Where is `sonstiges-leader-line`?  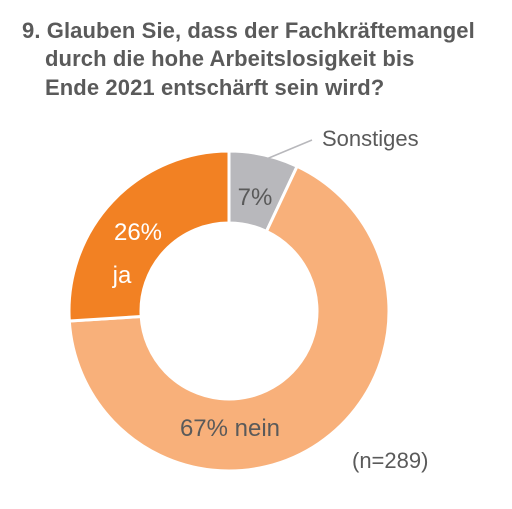 sonstiges-leader-line is located at coordinates (288, 150).